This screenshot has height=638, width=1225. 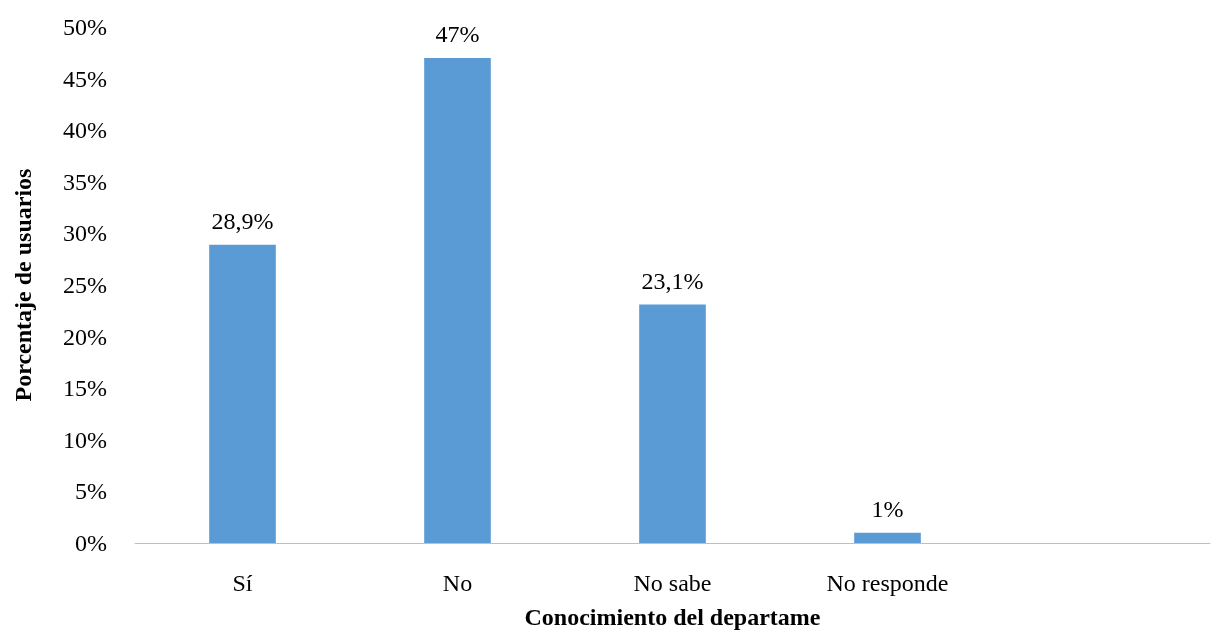 What do you see at coordinates (85, 439) in the screenshot?
I see `y-tick-label: 10%` at bounding box center [85, 439].